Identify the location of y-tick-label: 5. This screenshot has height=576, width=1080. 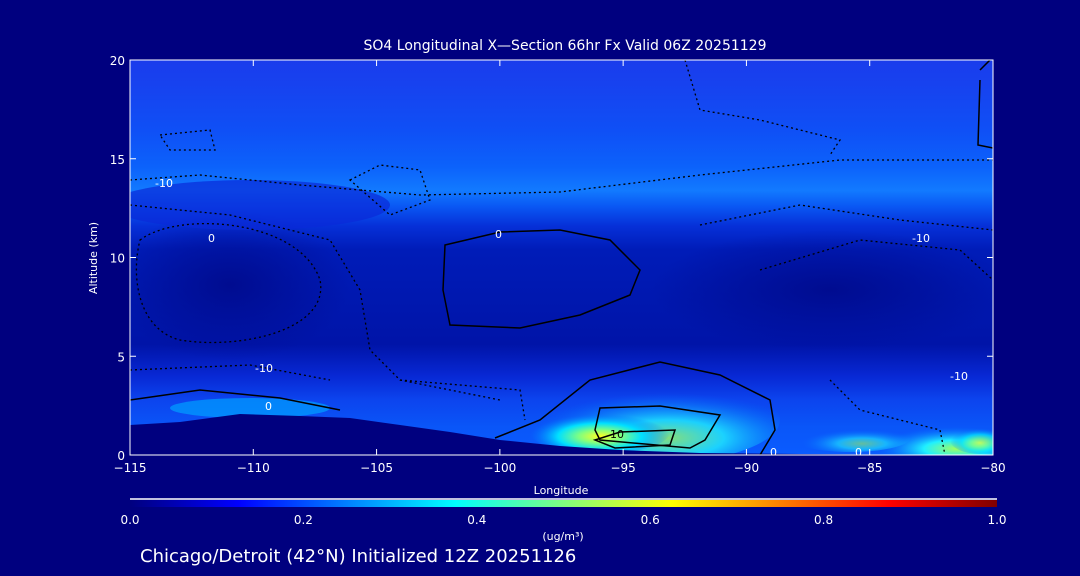
(121, 357).